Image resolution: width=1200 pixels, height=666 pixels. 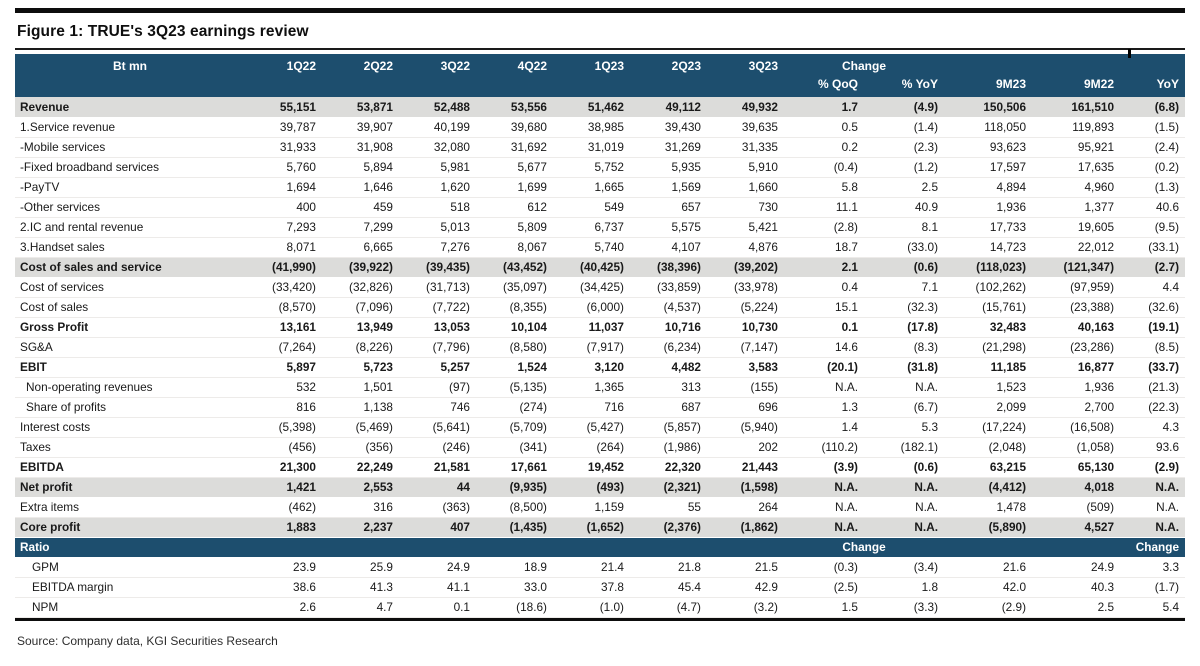 I want to click on value-cell: (31,713), so click(x=437, y=287).